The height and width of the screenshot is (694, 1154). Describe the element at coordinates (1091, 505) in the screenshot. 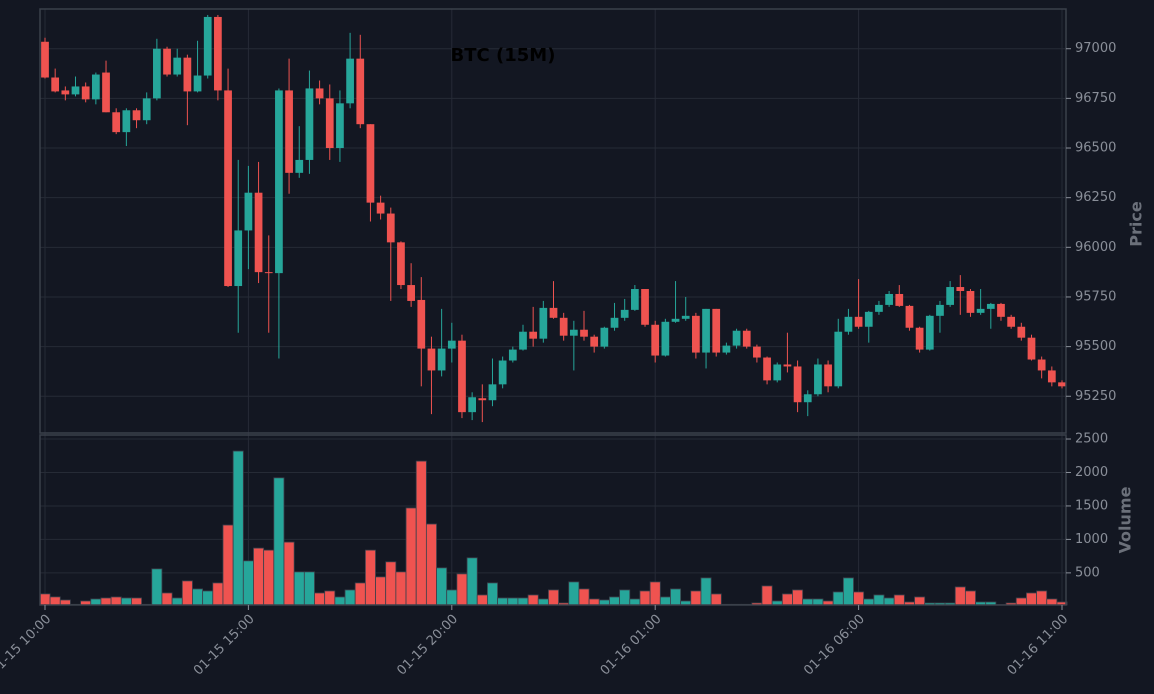

I see `y-tick-label: 1500` at that location.